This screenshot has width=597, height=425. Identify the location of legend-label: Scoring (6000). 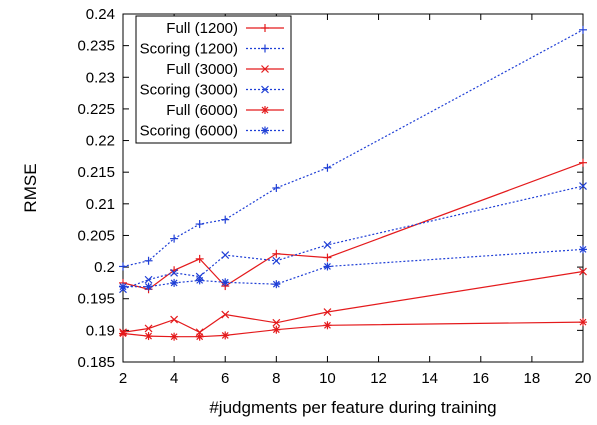
(189, 131).